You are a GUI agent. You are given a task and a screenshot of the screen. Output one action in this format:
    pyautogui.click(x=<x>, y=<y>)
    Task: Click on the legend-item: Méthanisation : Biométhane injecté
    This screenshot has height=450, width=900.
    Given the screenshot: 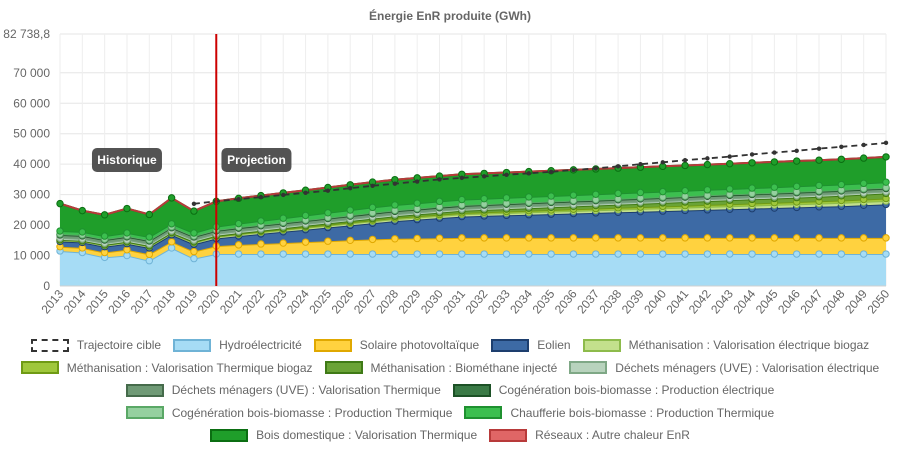 What is the action you would take?
    pyautogui.click(x=440, y=368)
    